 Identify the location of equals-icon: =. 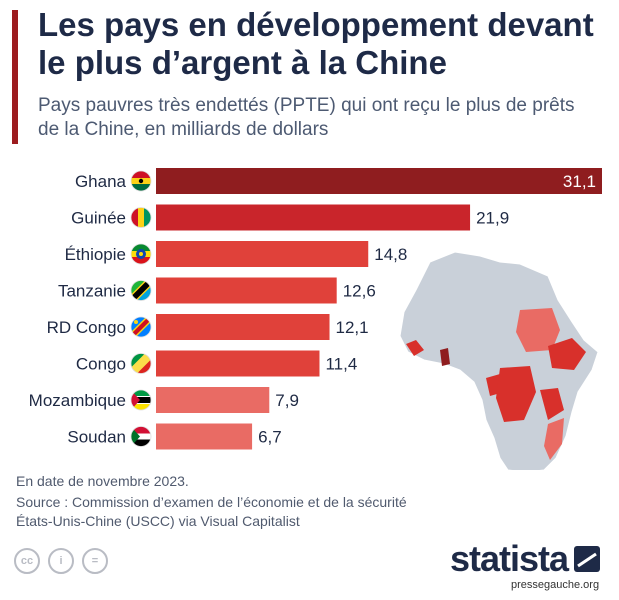
(95, 561).